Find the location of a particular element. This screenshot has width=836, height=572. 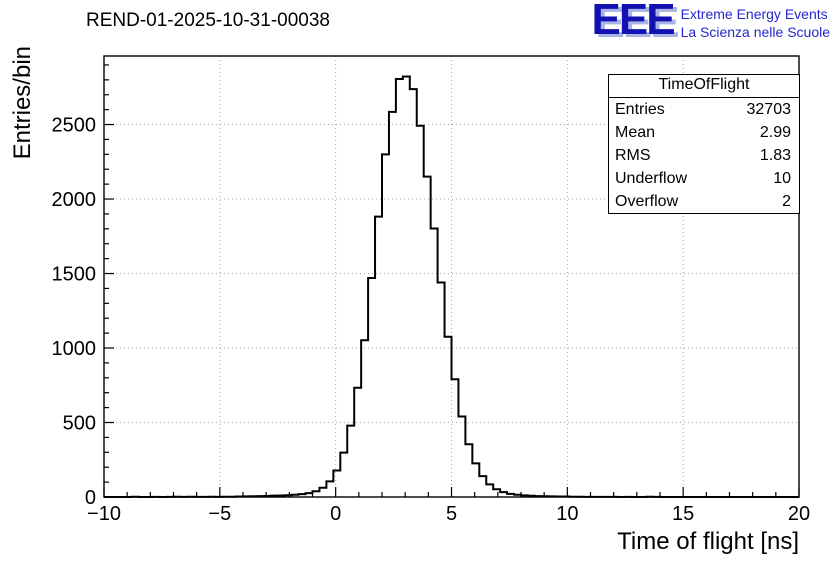

stats-row-rms: RMS 1.83 is located at coordinates (704, 155).